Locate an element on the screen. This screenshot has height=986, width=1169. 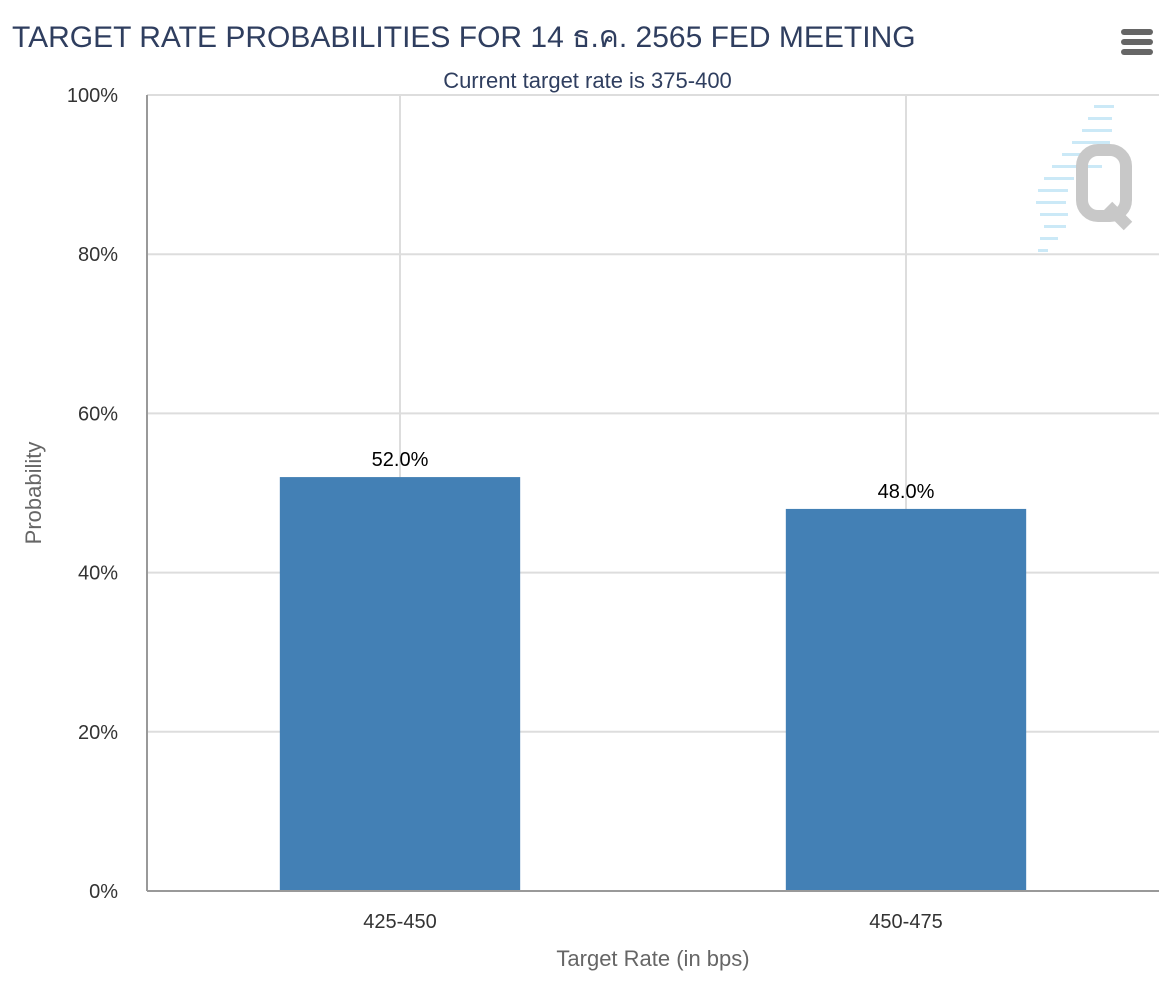
x-tick-label: 450-475 is located at coordinates (905, 922).